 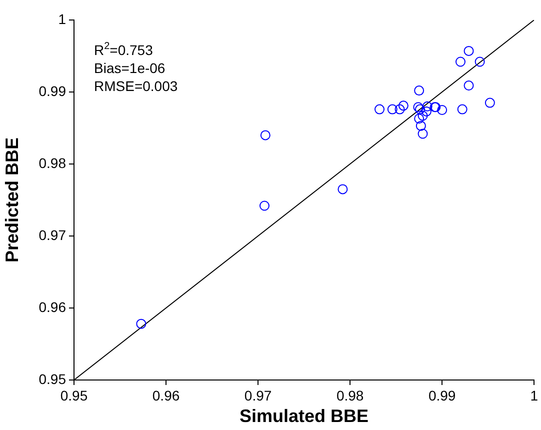 I want to click on annotation: Bias=1e-06, so click(x=130, y=68).